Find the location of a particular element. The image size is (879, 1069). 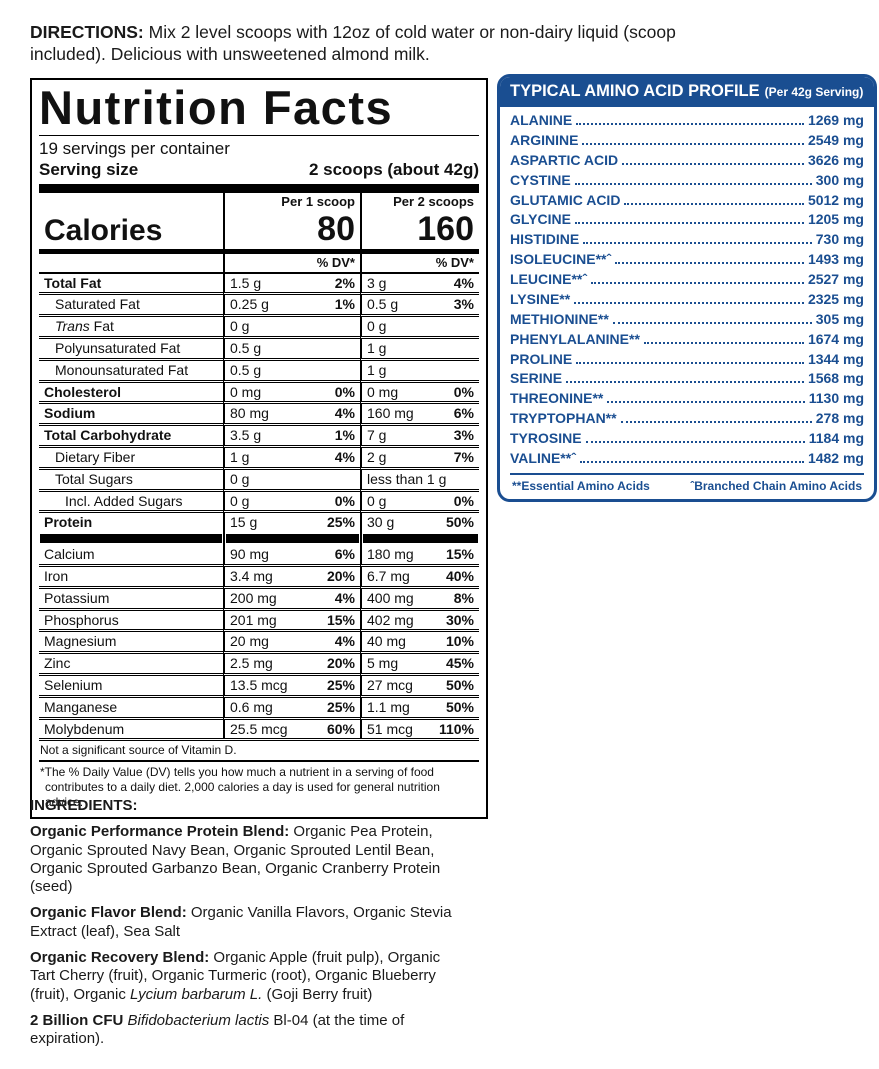

ingredients-text-segment: Organic Performance Protein Blend: is located at coordinates (162, 832).